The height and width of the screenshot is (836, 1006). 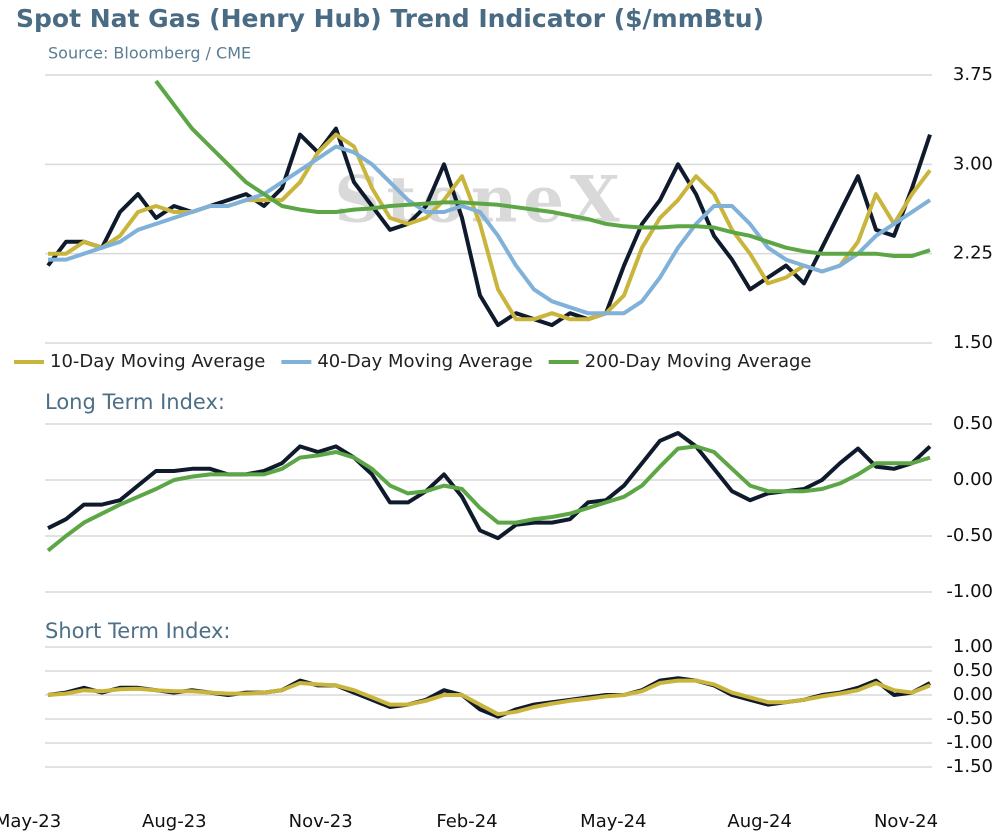 What do you see at coordinates (174, 821) in the screenshot?
I see `x-tick-label: Aug-23` at bounding box center [174, 821].